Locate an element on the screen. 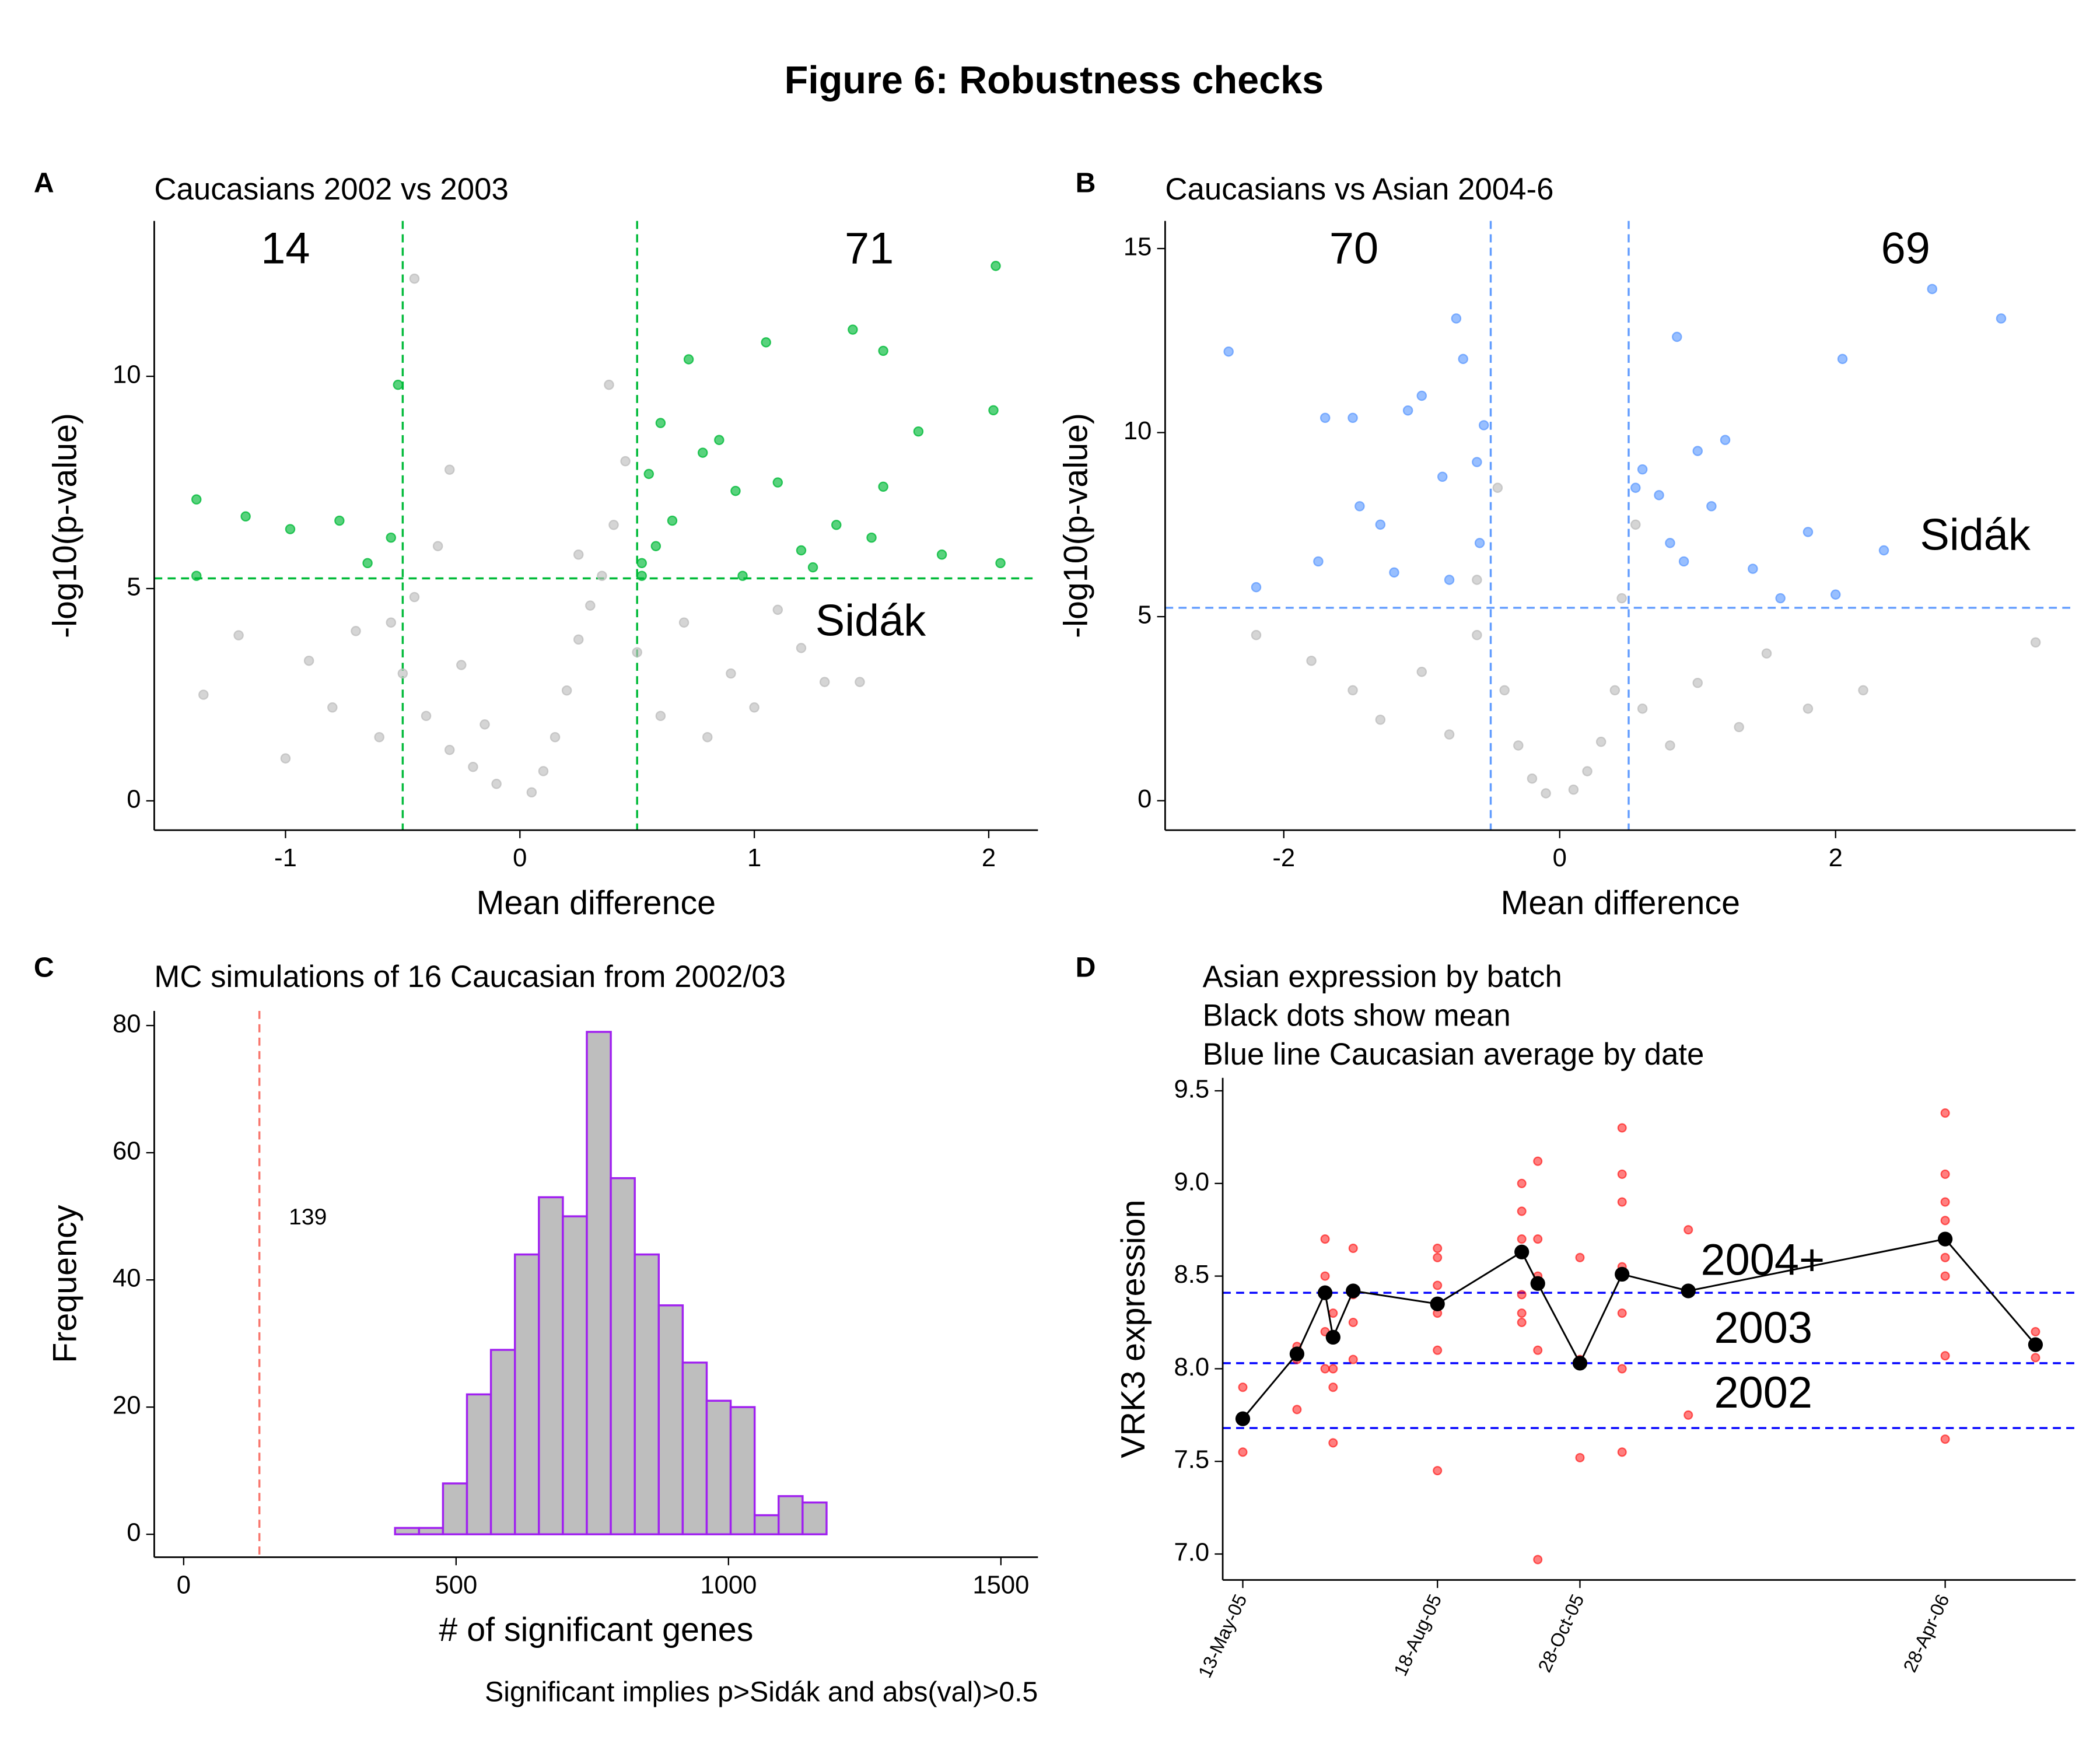 The width and height of the screenshot is (2100, 1750). x-tick-label: 1500 is located at coordinates (1000, 1585).